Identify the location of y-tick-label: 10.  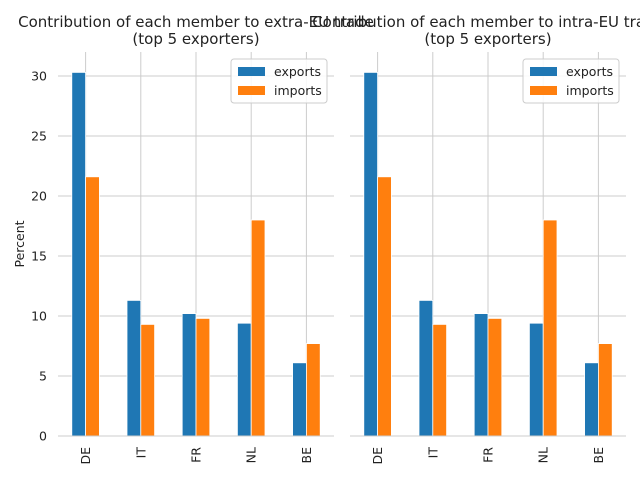
(39, 316).